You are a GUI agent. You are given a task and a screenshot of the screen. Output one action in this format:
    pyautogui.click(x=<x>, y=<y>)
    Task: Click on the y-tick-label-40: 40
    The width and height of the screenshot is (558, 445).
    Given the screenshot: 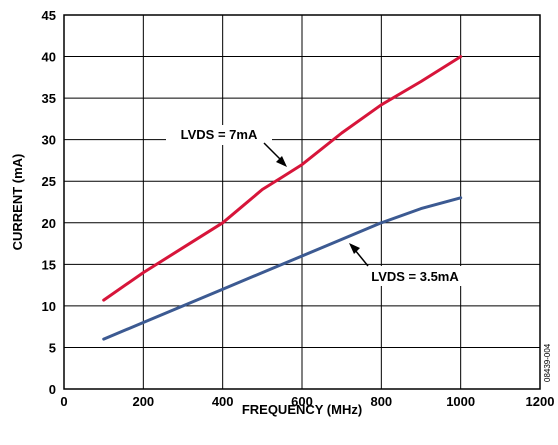 What is the action you would take?
    pyautogui.click(x=49, y=57)
    